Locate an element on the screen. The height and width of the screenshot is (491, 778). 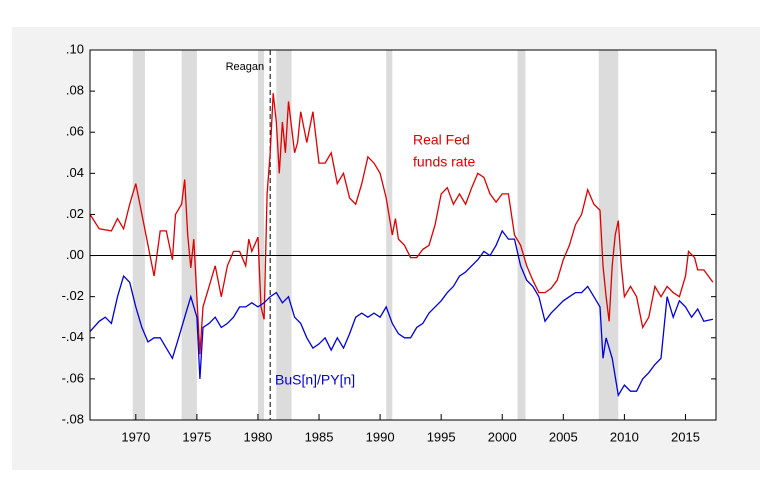
x-tick-label: 1970 is located at coordinates (135, 436).